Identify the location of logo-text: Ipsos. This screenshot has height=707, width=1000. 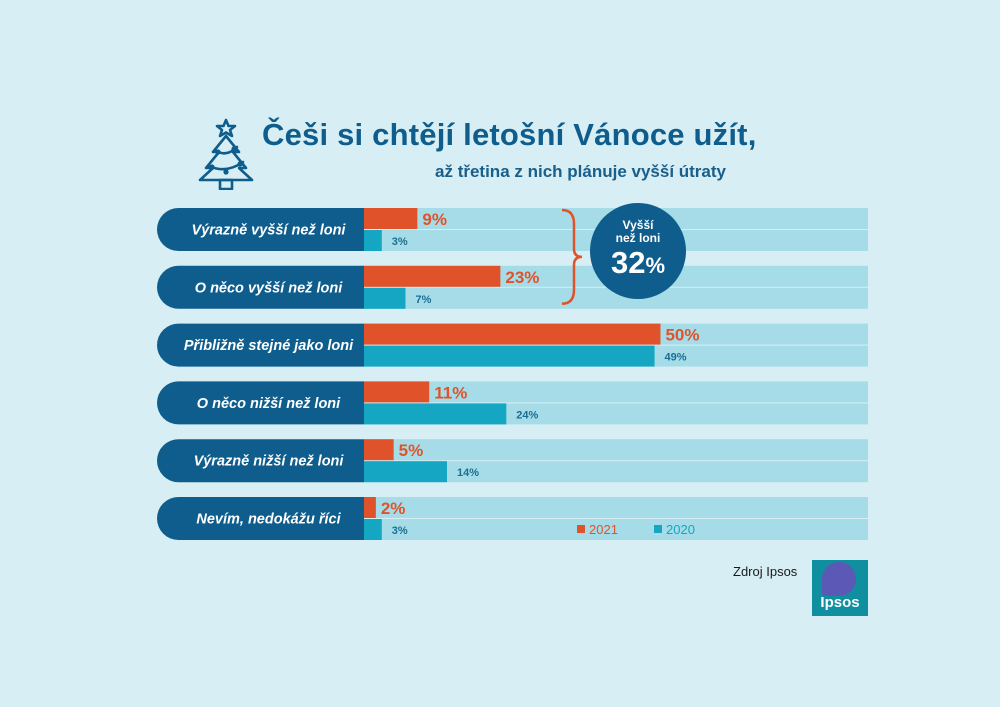
(840, 602).